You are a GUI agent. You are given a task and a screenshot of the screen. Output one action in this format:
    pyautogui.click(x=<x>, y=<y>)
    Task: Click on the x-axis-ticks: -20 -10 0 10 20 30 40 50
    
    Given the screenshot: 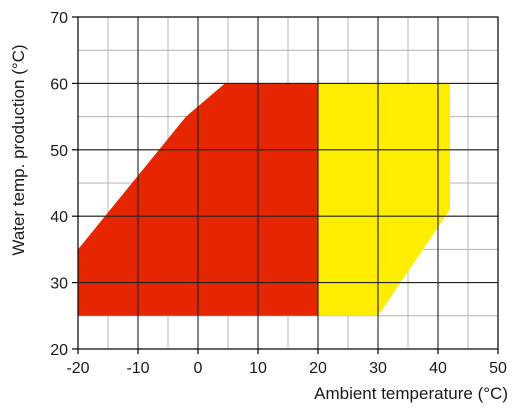 What is the action you would take?
    pyautogui.click(x=286, y=363)
    